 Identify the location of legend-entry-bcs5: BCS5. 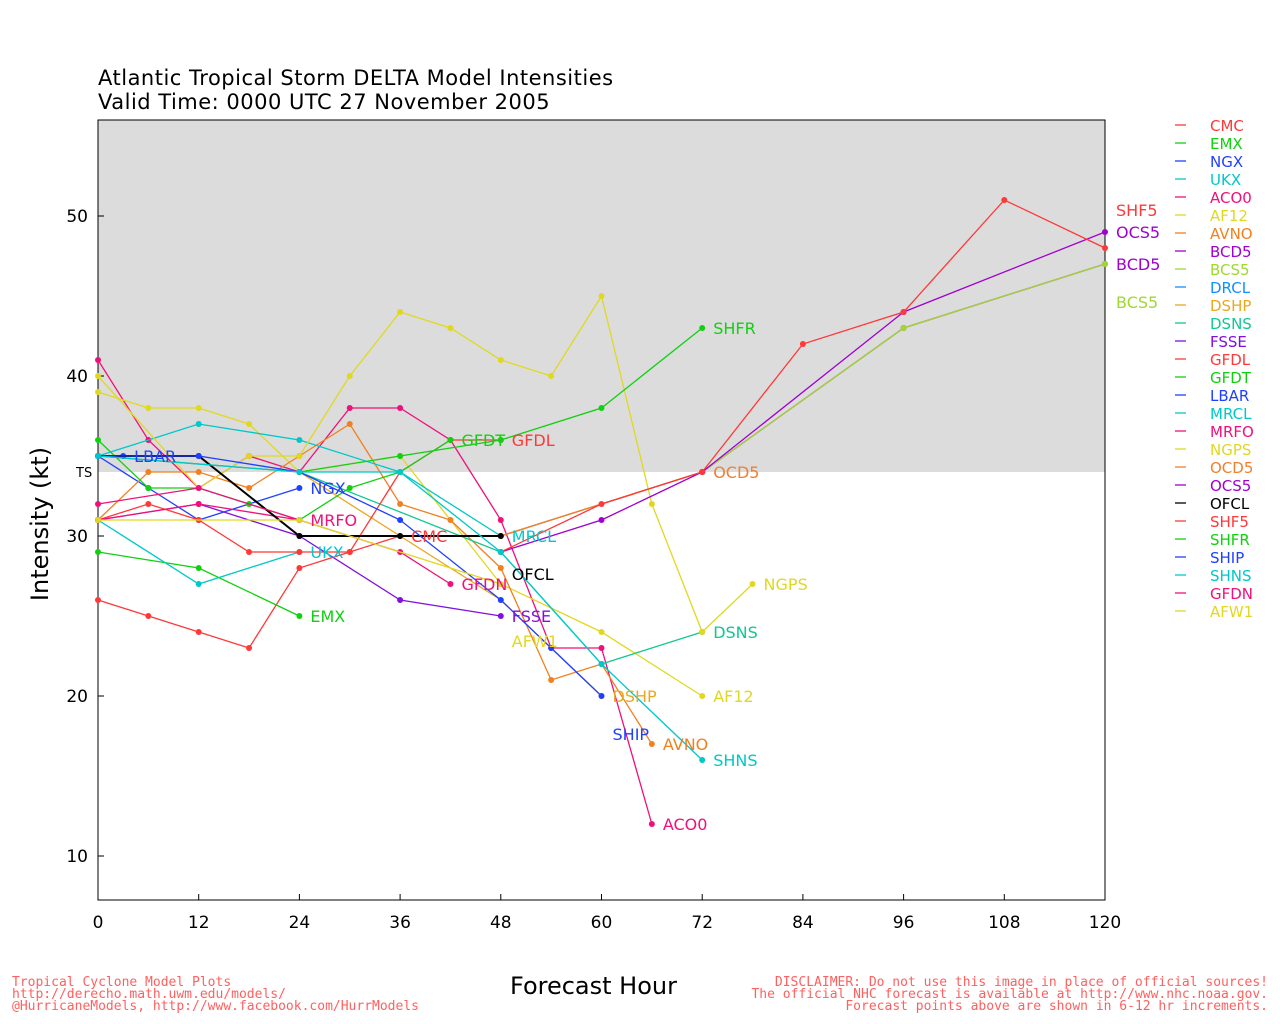
(1230, 270).